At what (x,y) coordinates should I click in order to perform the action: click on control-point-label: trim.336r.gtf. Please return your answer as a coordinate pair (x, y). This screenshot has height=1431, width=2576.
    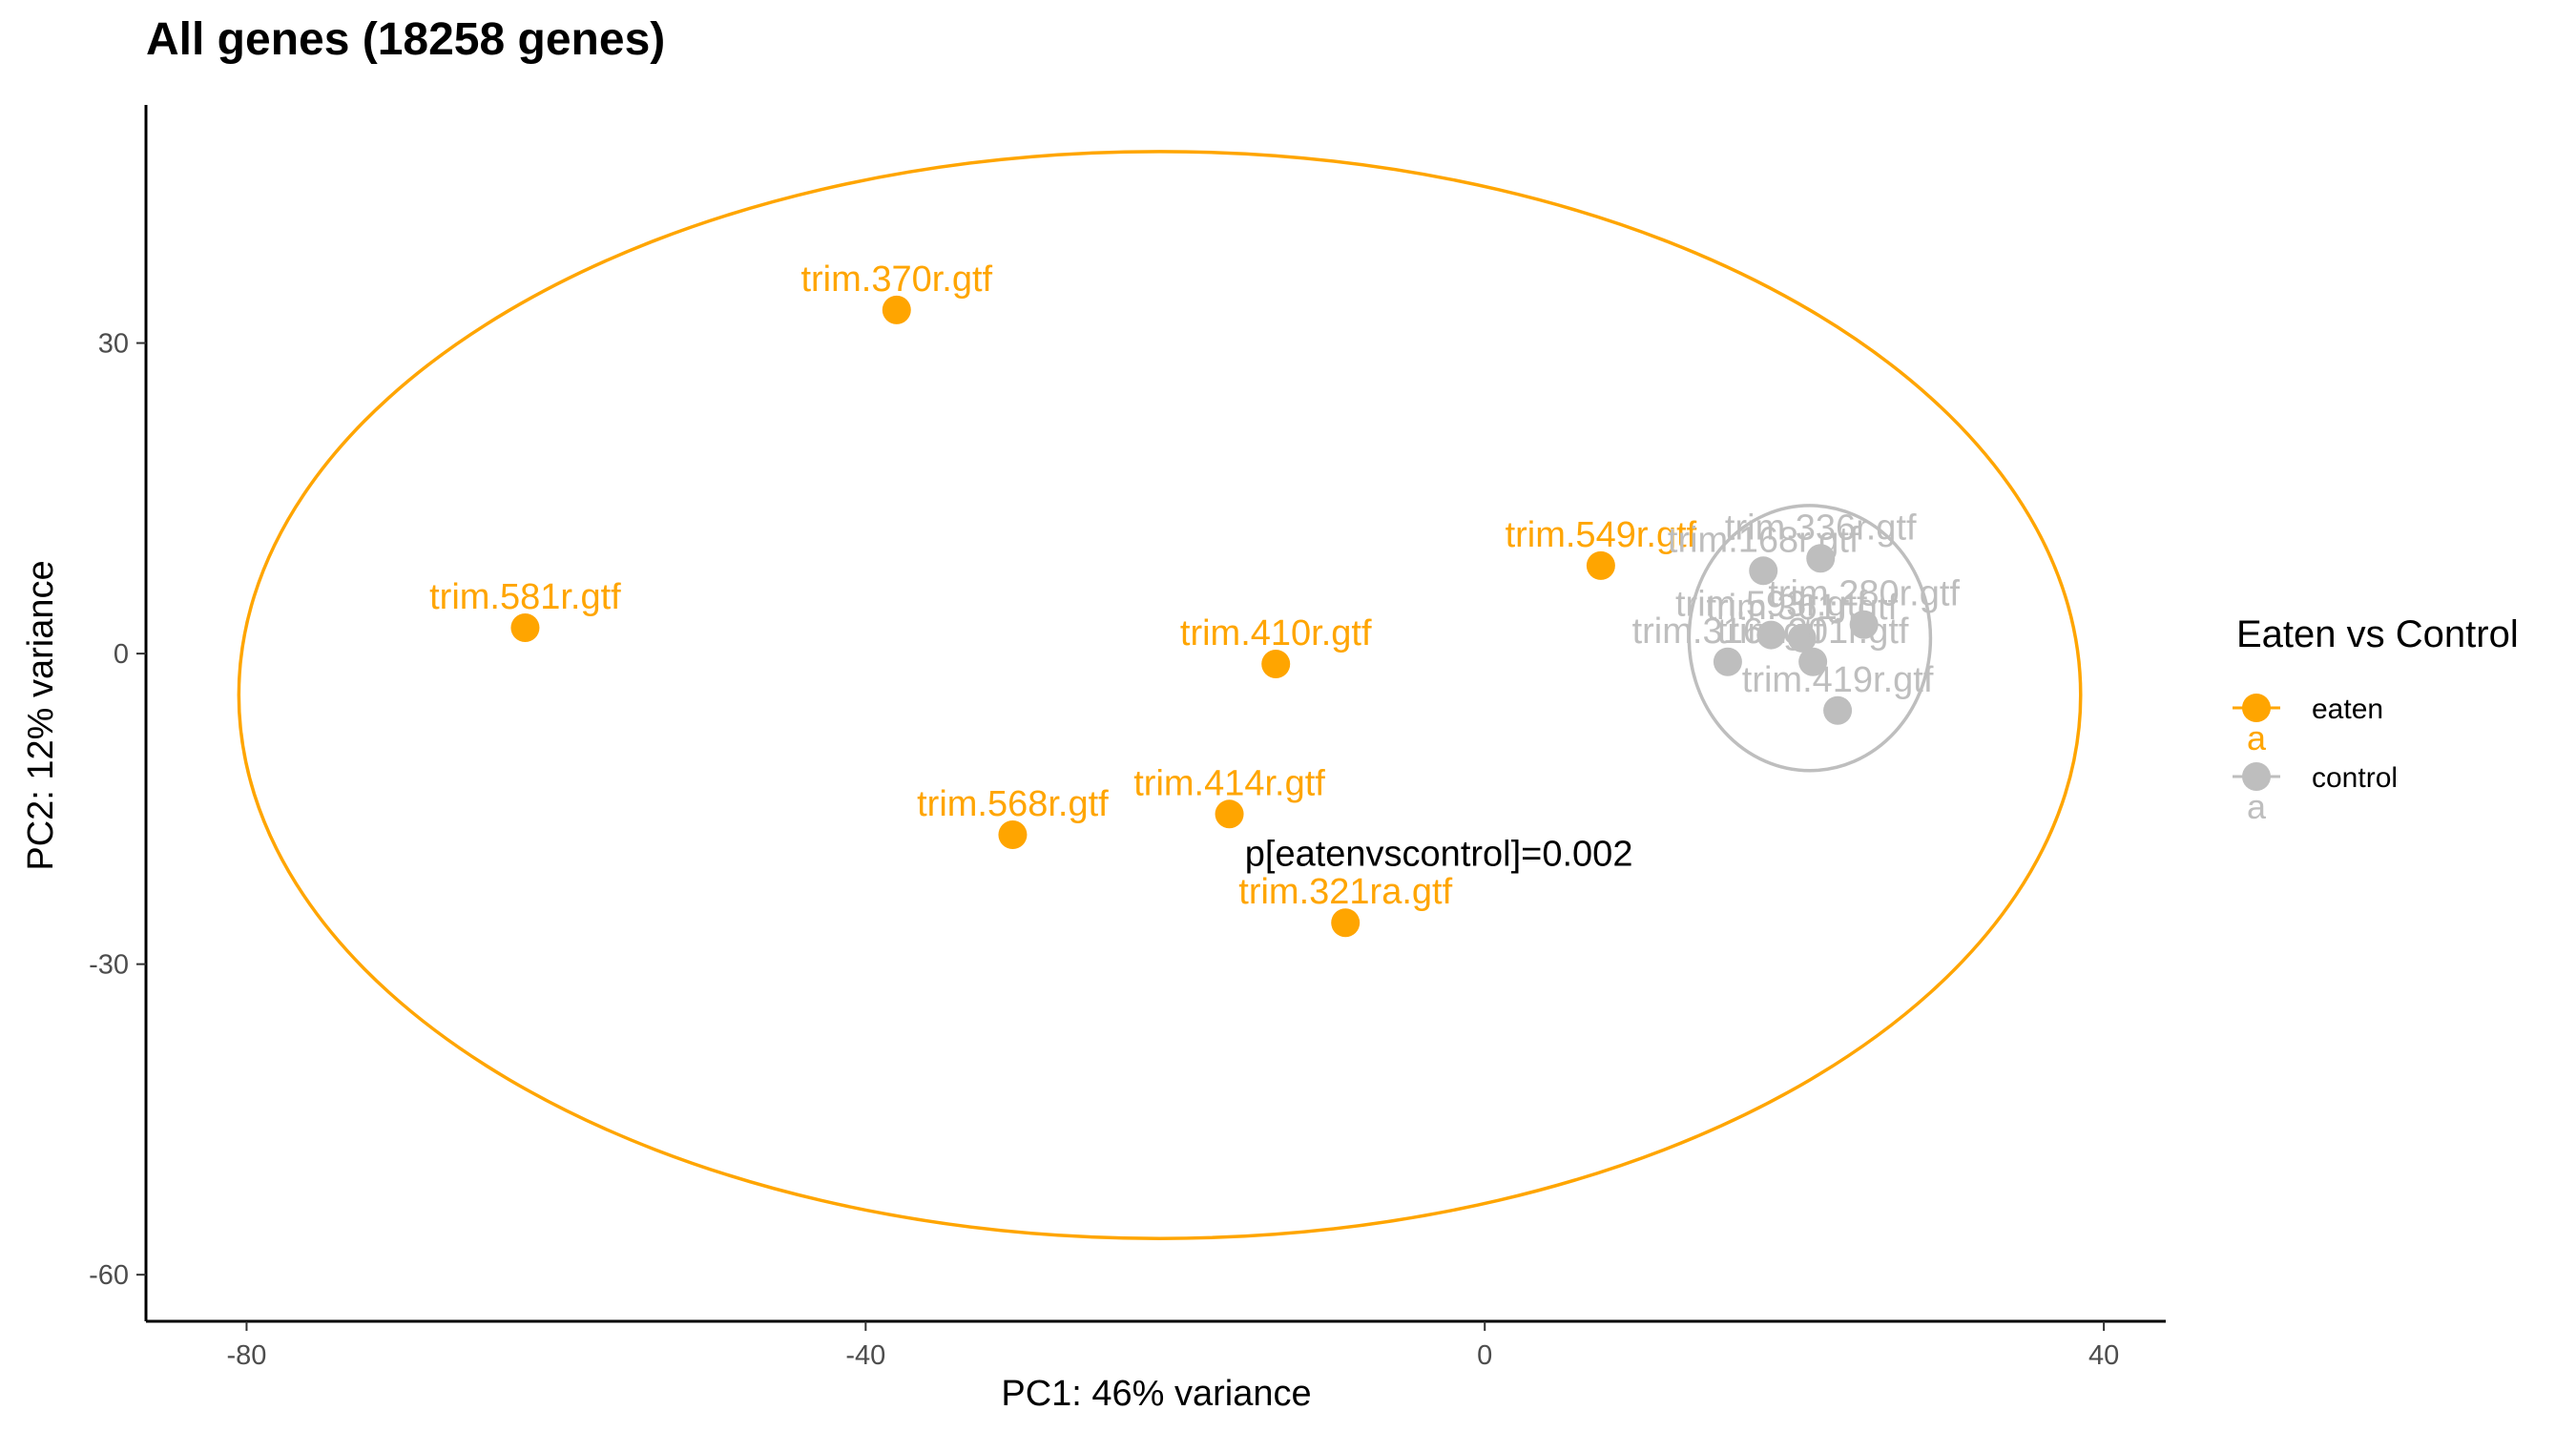
    Looking at the image, I should click on (1821, 528).